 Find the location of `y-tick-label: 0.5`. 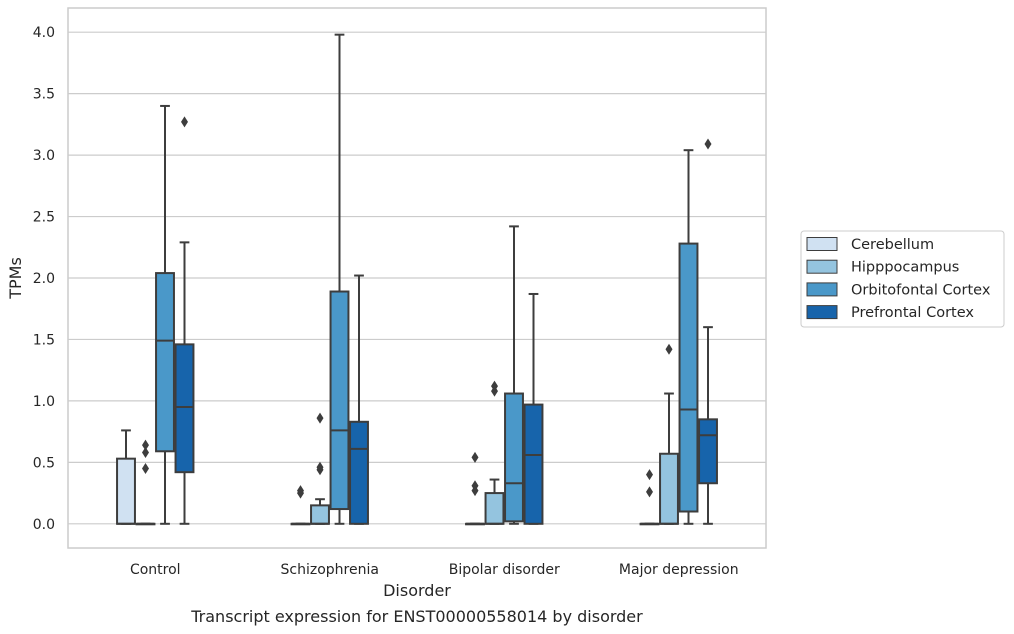

y-tick-label: 0.5 is located at coordinates (44, 463).